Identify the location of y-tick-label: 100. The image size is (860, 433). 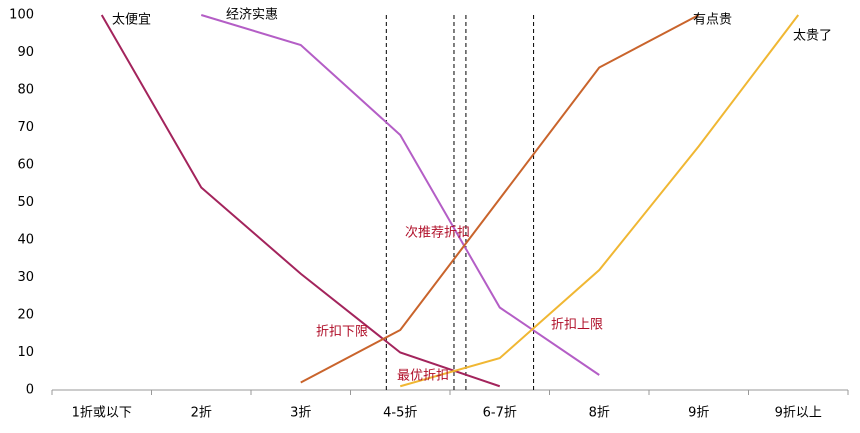
(21, 15).